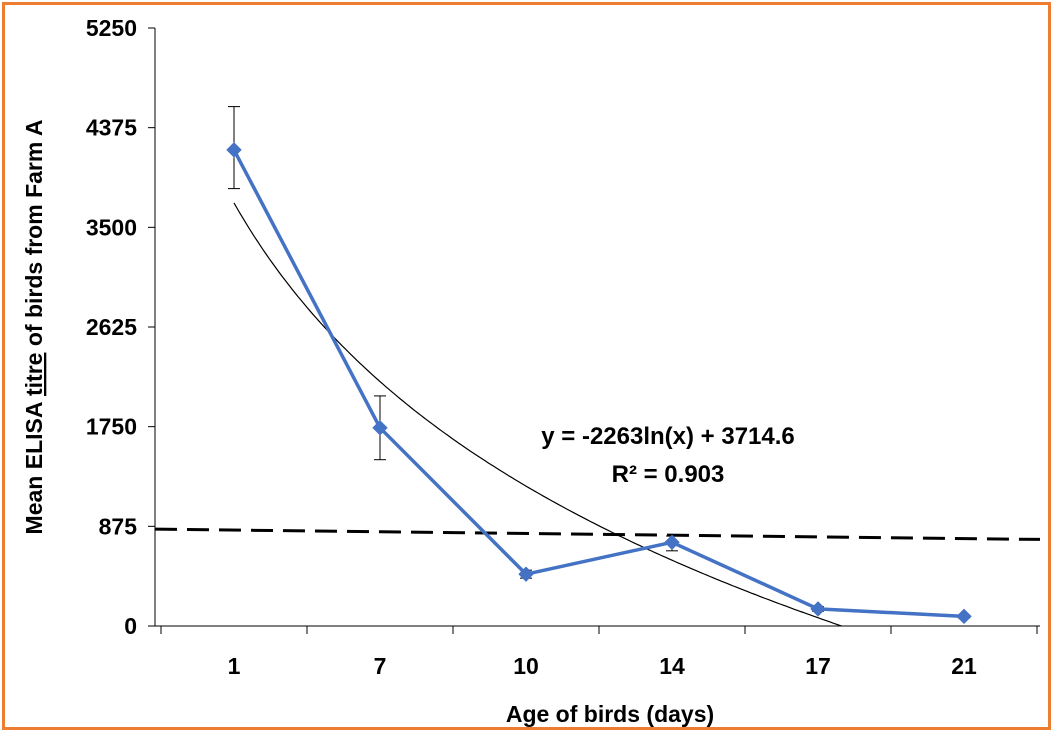 Image resolution: width=1057 pixels, height=734 pixels. I want to click on threshold-line, so click(597, 534).